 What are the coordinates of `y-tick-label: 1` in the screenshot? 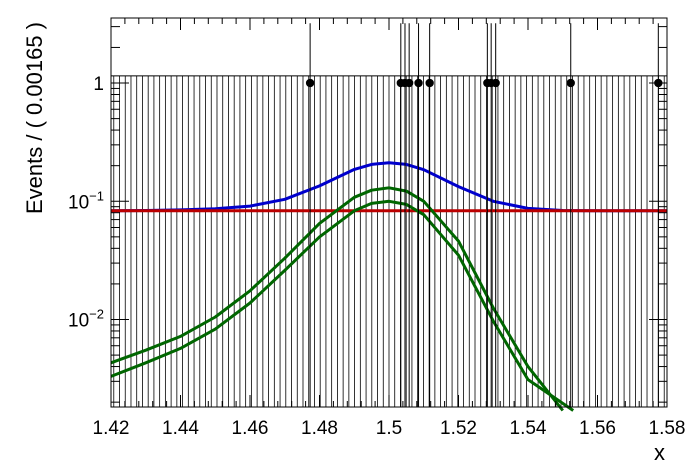 It's located at (98, 84).